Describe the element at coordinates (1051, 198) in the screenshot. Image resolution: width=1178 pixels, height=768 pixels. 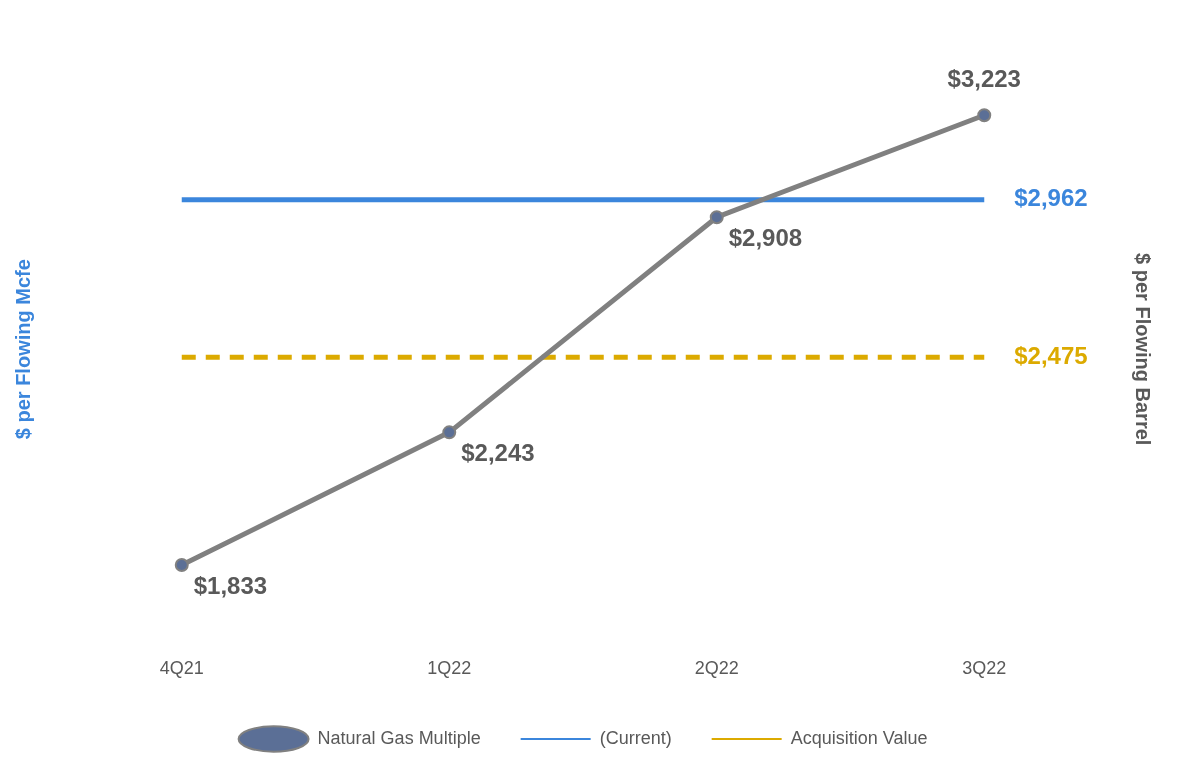
I see `data-label: $2,962` at that location.